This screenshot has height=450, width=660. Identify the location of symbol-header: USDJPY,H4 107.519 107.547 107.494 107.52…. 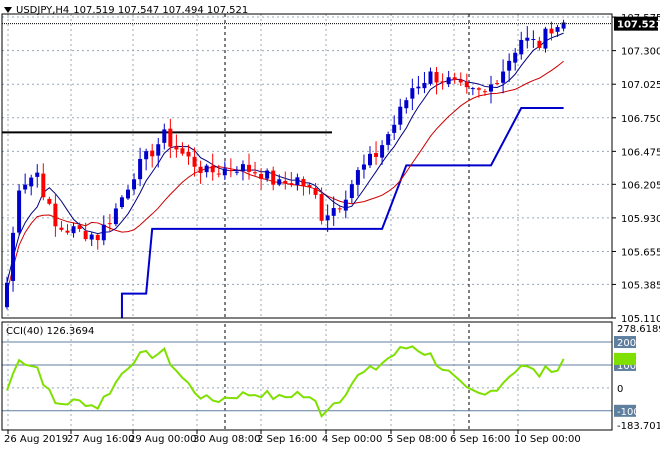
(126, 10).